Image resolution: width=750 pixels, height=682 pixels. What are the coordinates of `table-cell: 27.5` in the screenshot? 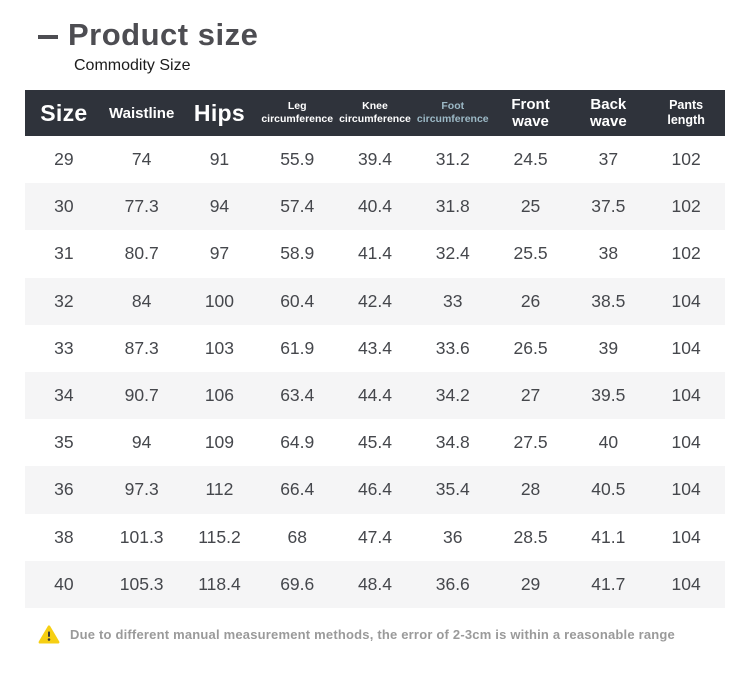 It's located at (530, 442).